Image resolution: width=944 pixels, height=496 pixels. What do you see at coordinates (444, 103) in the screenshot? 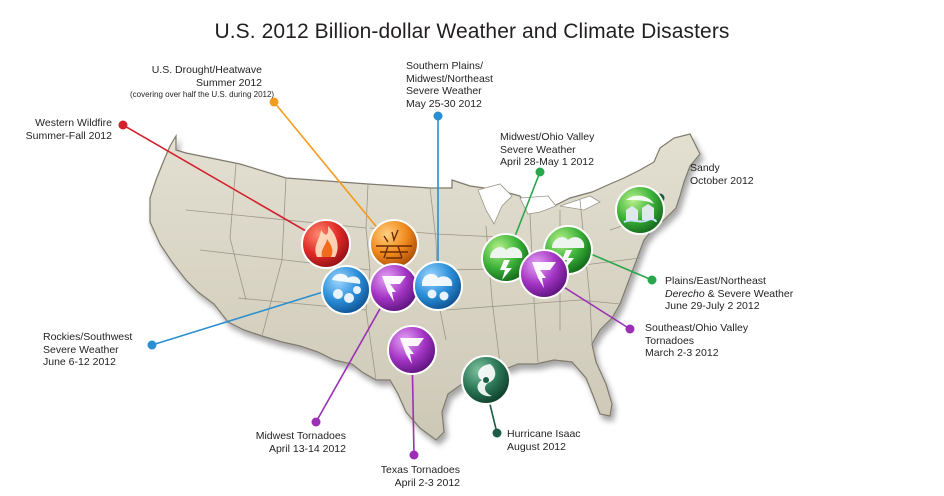
I see `label-date: May 25-30 2012` at bounding box center [444, 103].